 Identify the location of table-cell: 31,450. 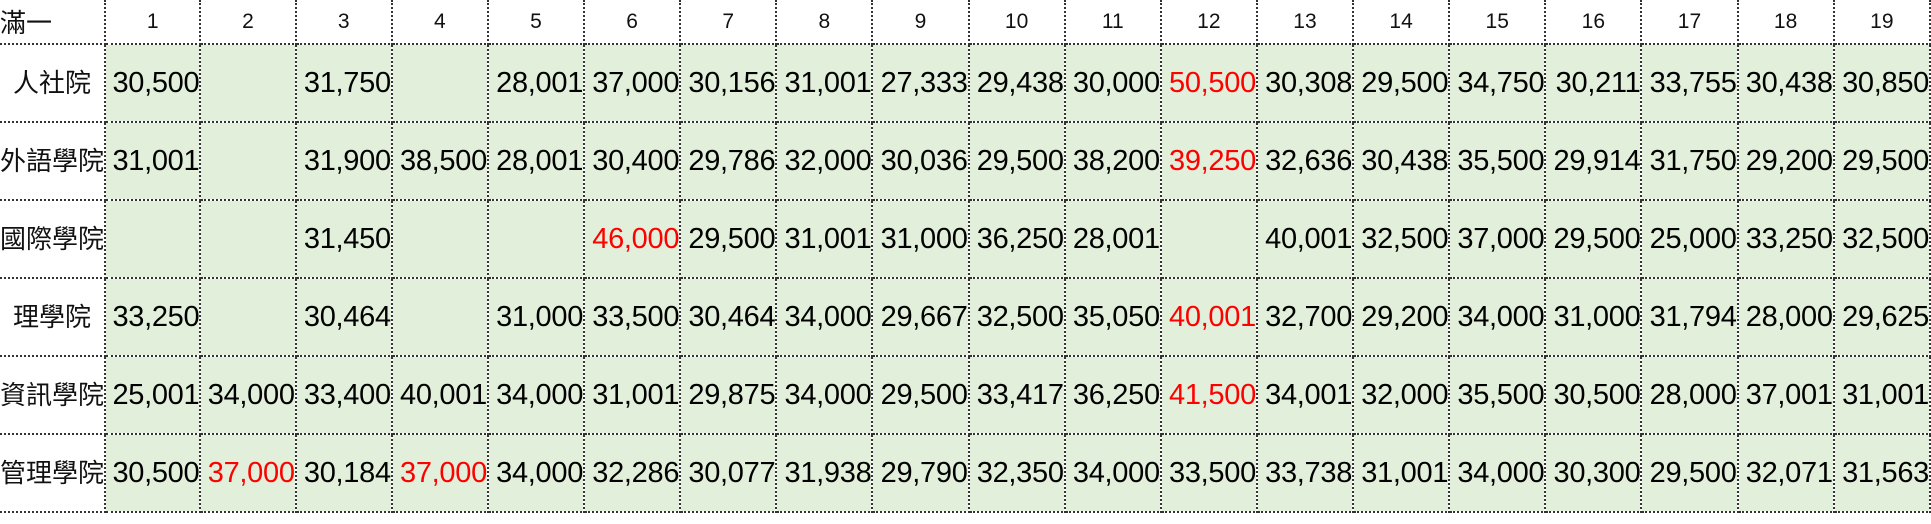
(343, 239).